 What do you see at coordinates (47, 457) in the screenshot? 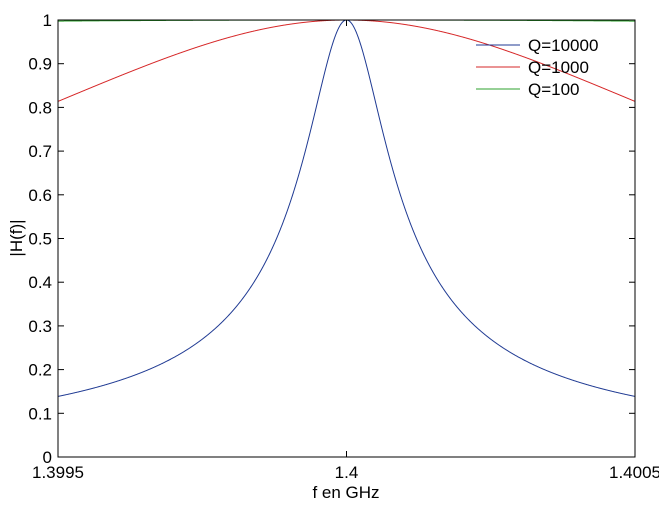
I see `y-tick-label: 0` at bounding box center [47, 457].